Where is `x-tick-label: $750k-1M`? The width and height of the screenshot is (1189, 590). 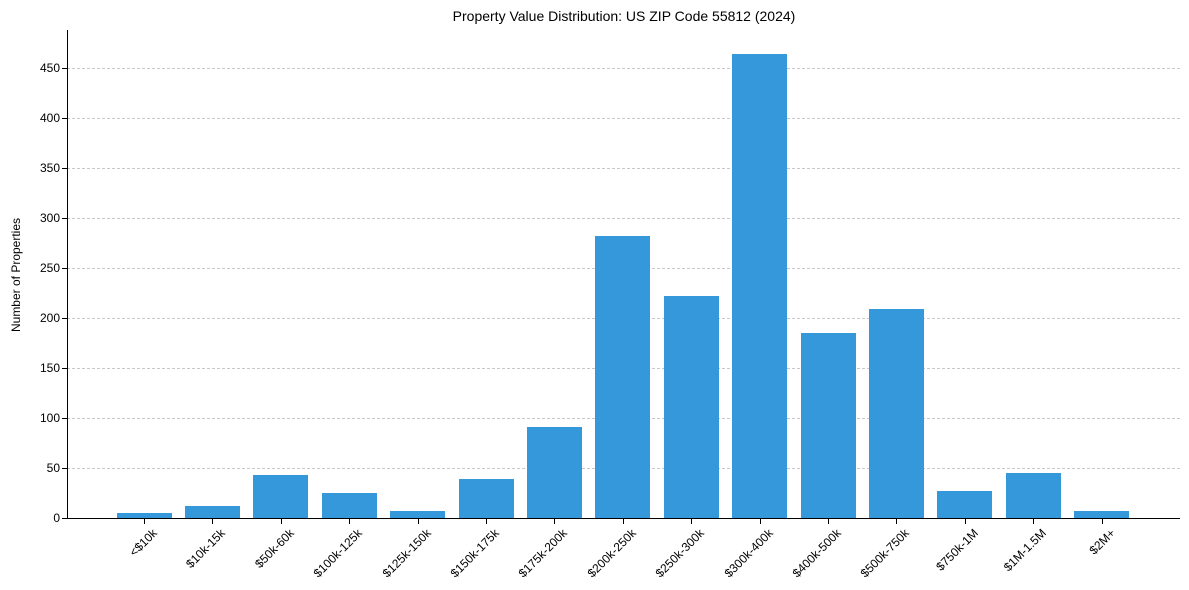
x-tick-label: $750k-1M is located at coordinates (957, 550).